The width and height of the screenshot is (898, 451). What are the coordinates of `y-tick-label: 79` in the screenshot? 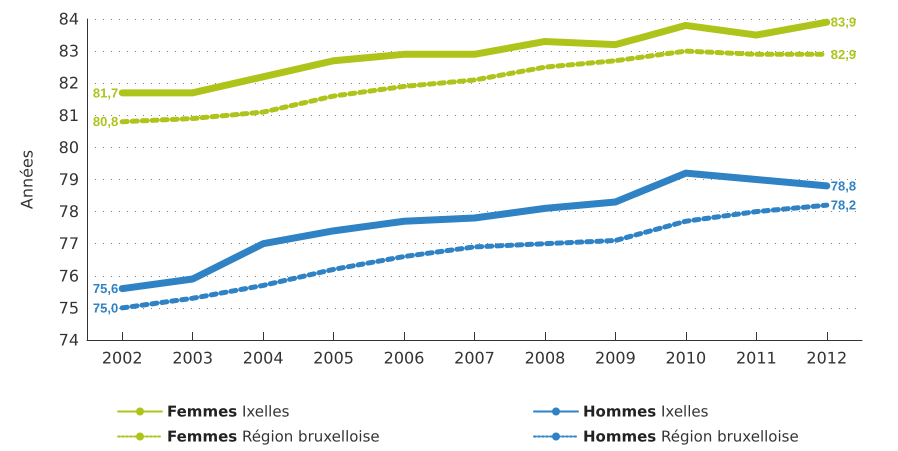 It's located at (68, 179).